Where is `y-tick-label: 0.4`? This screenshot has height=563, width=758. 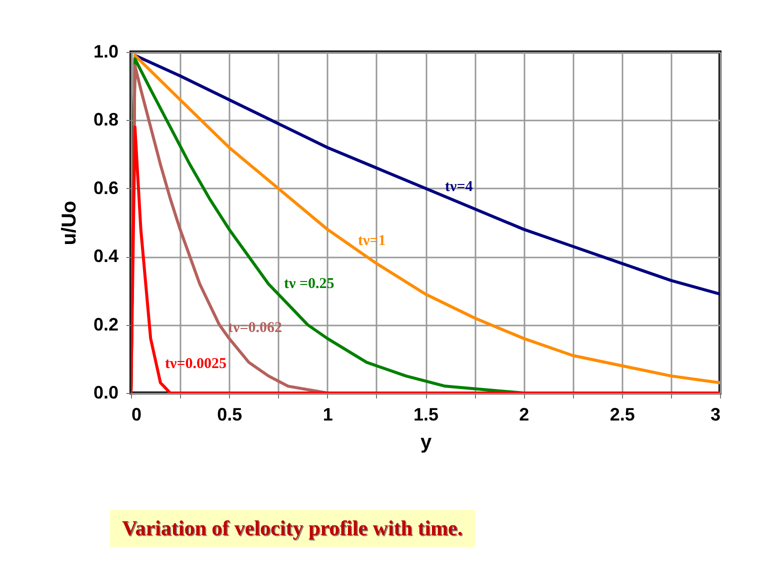 y-tick-label: 0.4 is located at coordinates (105, 256).